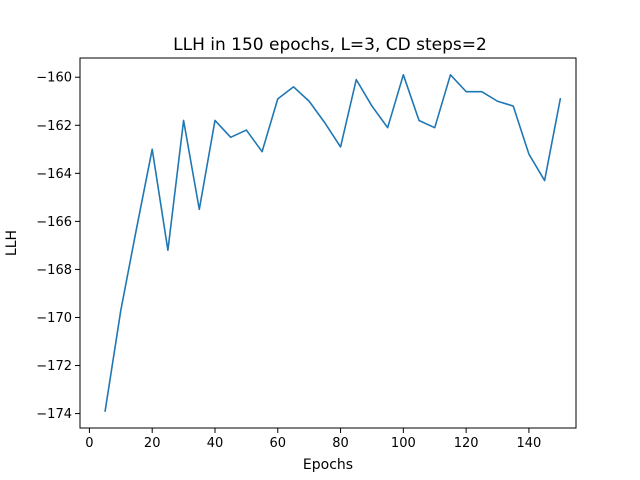 The width and height of the screenshot is (640, 480). Describe the element at coordinates (340, 443) in the screenshot. I see `x-tick-label: 80` at that location.